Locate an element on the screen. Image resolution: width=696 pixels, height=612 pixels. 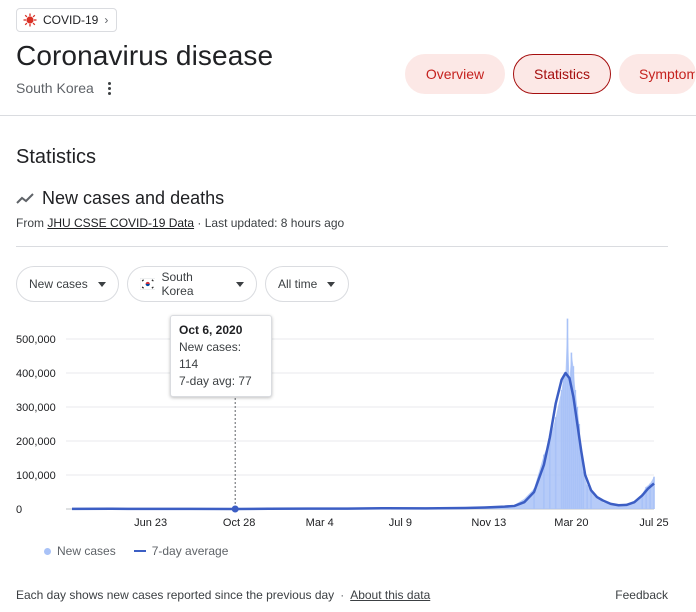
tooltip-new-cases: New cases: 114 is located at coordinates (210, 355).